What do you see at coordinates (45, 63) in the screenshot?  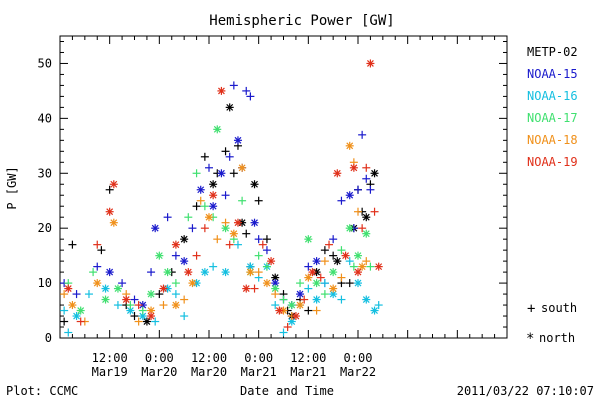 I see `y-tick-label: 50` at bounding box center [45, 63].